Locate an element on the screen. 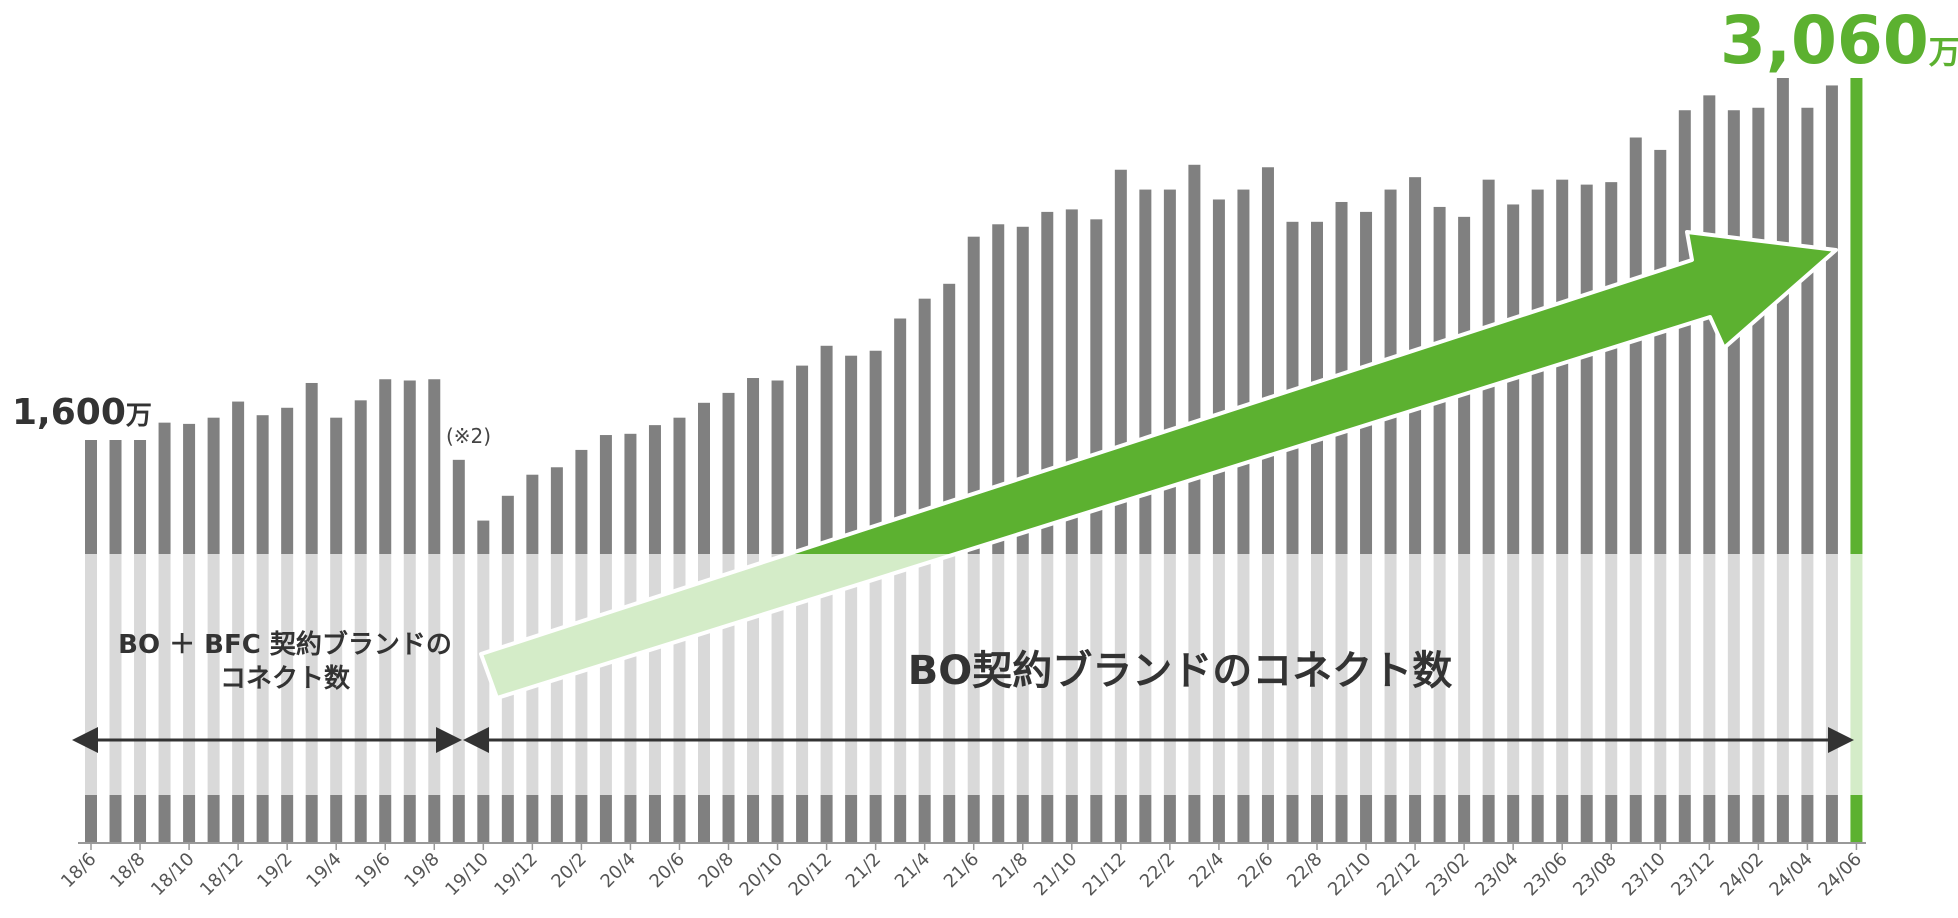  x-tick-label: 20/2 is located at coordinates (569, 870).